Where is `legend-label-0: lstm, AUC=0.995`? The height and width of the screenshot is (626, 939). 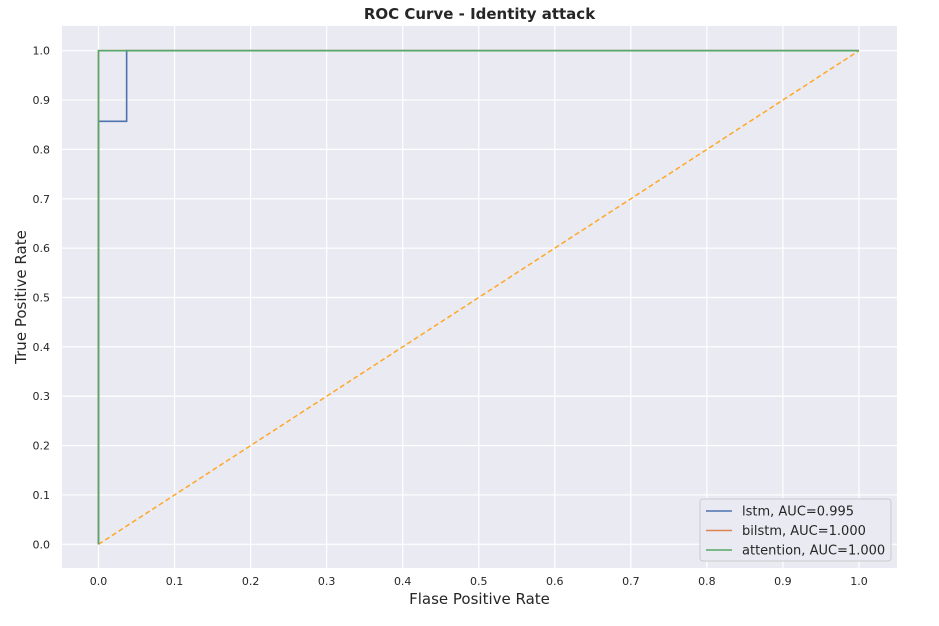 legend-label-0: lstm, AUC=0.995 is located at coordinates (798, 512).